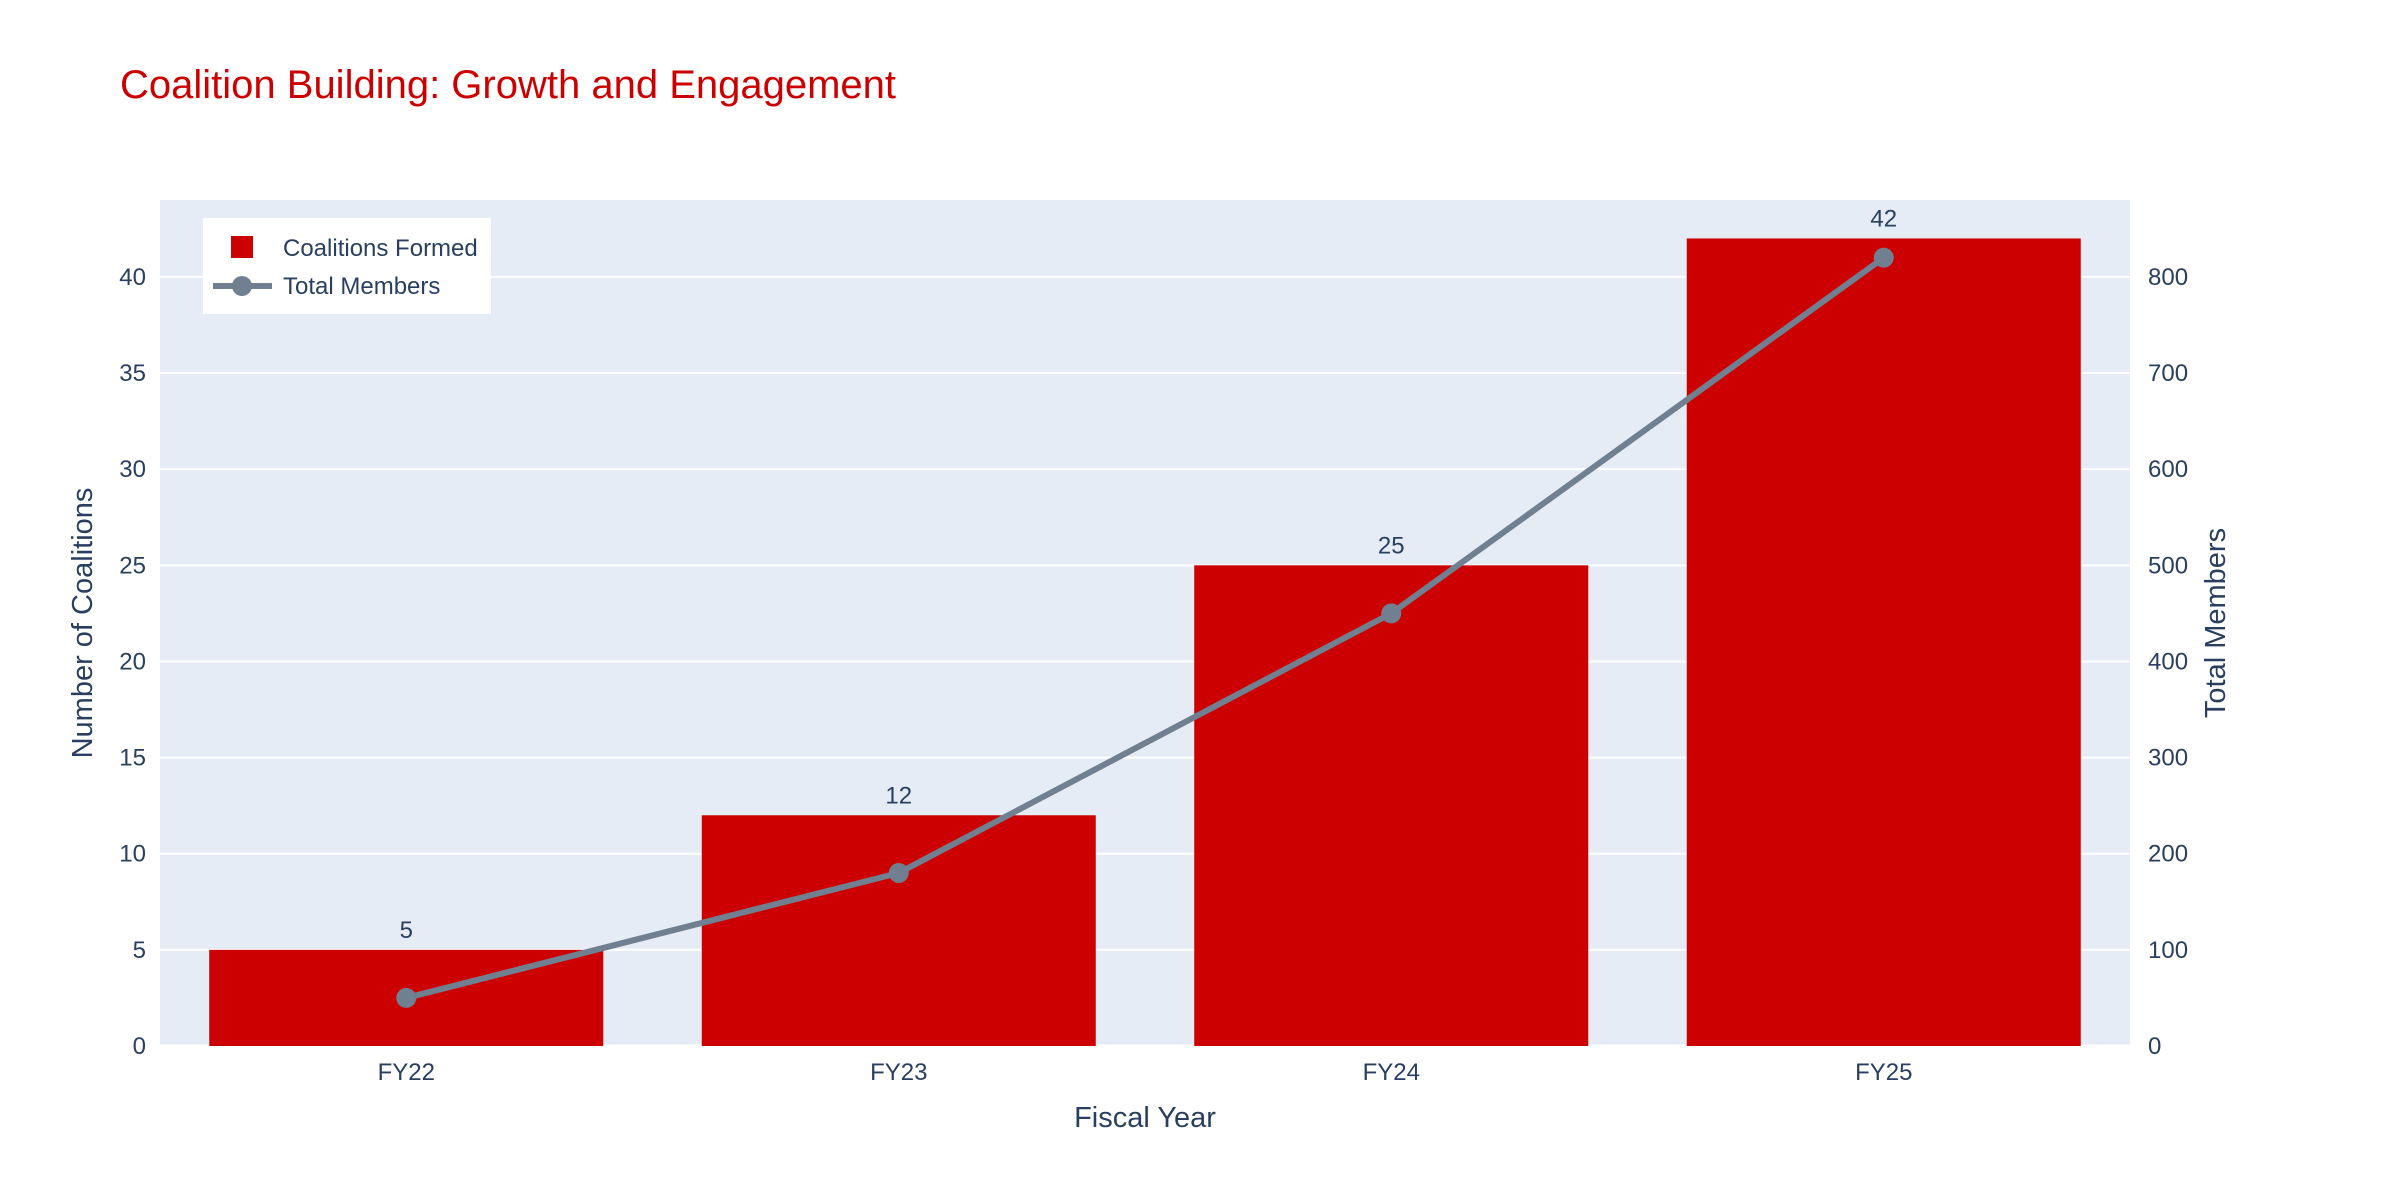 The image size is (2400, 1200). What do you see at coordinates (898, 795) in the screenshot?
I see `bar-label-fy23: 12` at bounding box center [898, 795].